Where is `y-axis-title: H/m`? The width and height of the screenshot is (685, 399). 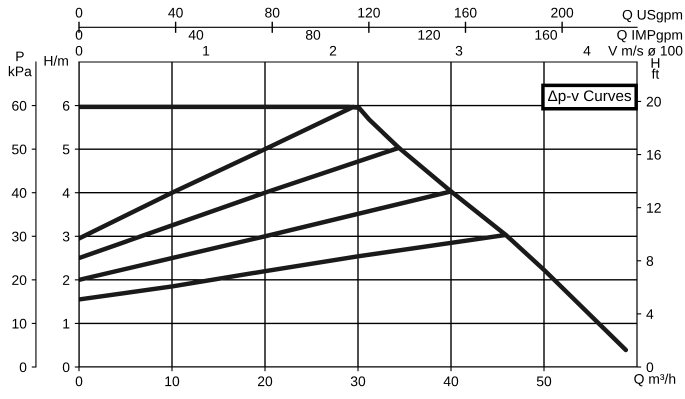
y-axis-title: H/m is located at coordinates (56, 61).